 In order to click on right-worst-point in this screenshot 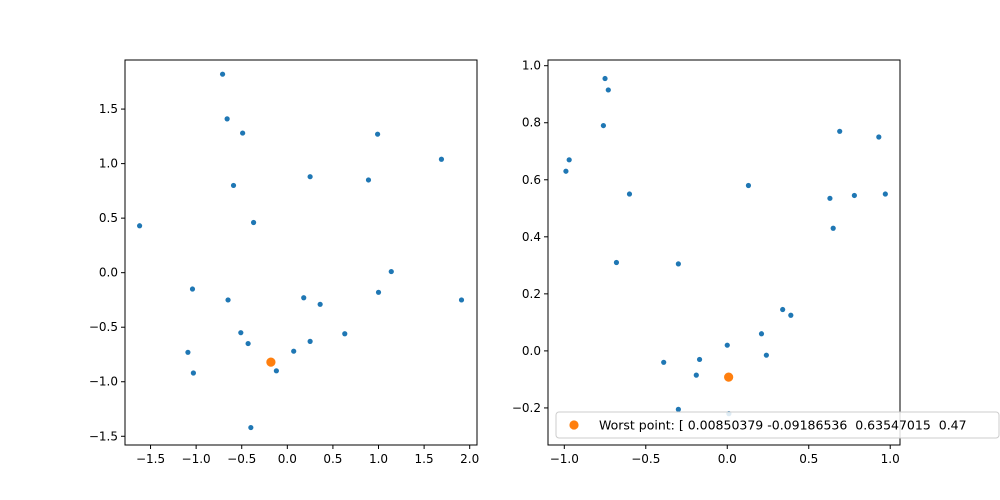, I will do `click(729, 377)`.